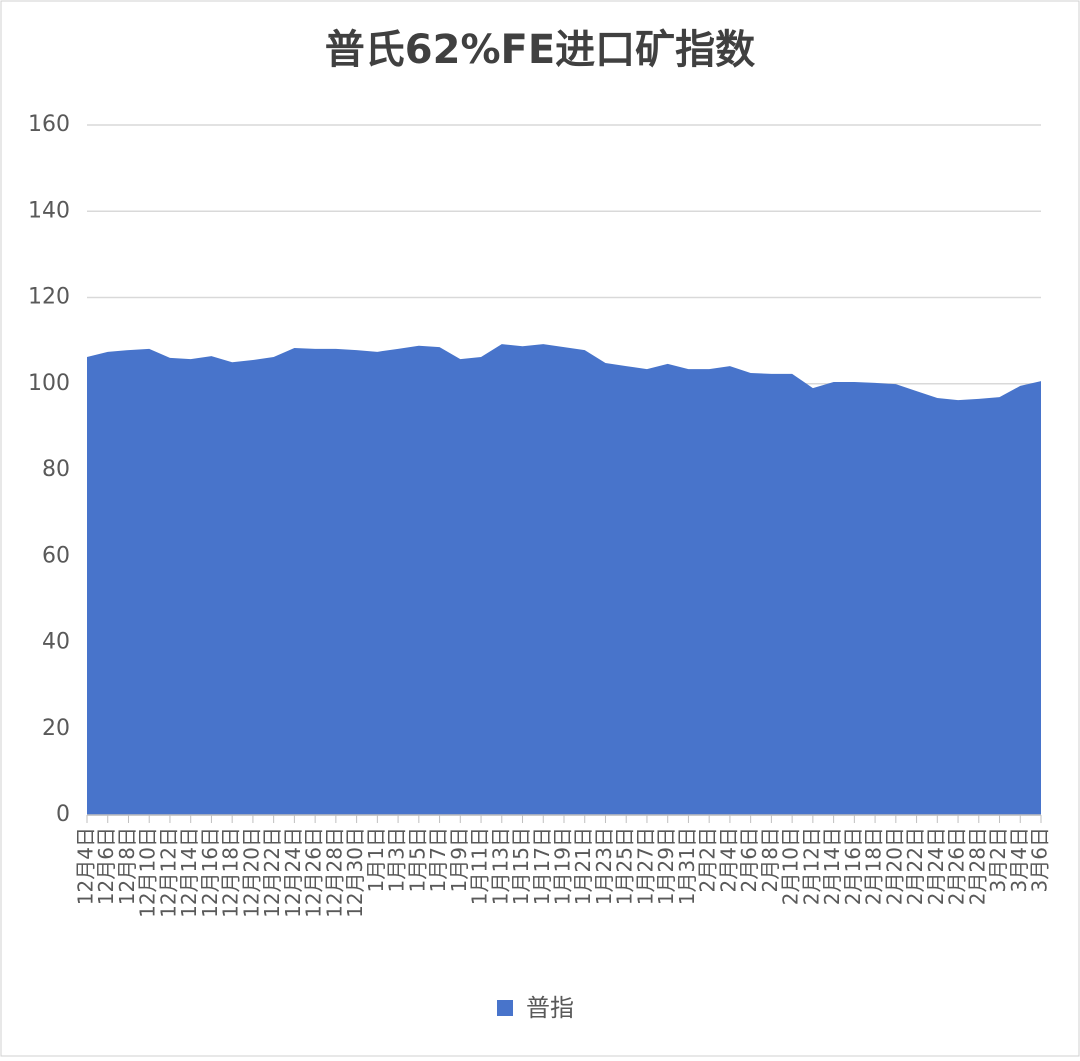 Image resolution: width=1080 pixels, height=1061 pixels. I want to click on x-tick-label: 3月6日, so click(1040, 859).